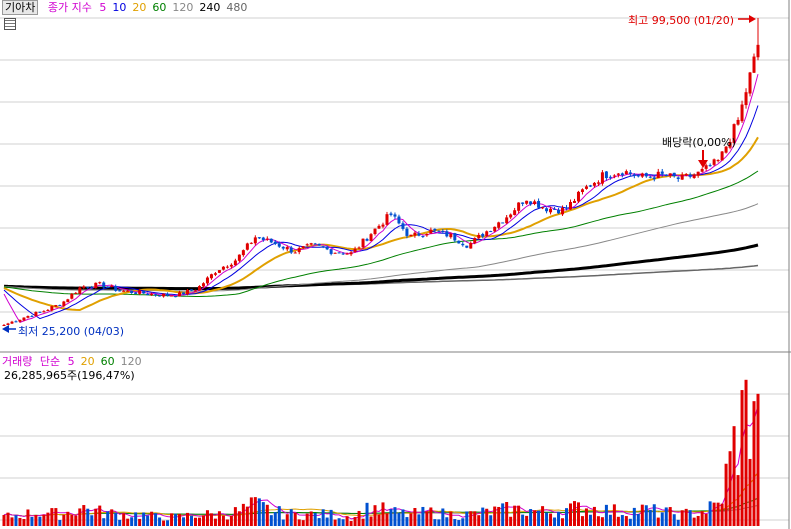  I want to click on last-volume: 26,285,965주(196,47%), so click(69, 375).